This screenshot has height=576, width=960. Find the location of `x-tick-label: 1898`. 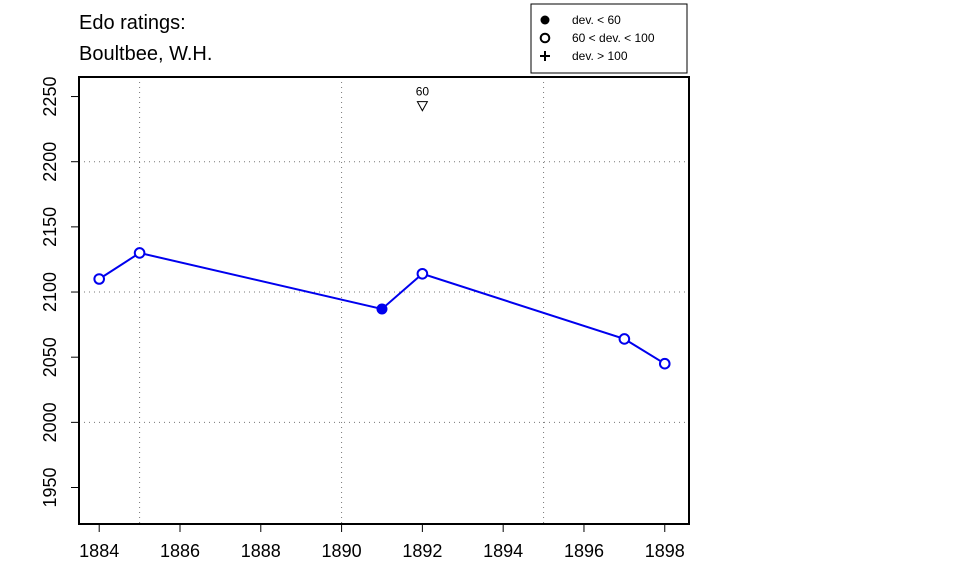

x-tick-label: 1898 is located at coordinates (665, 551).